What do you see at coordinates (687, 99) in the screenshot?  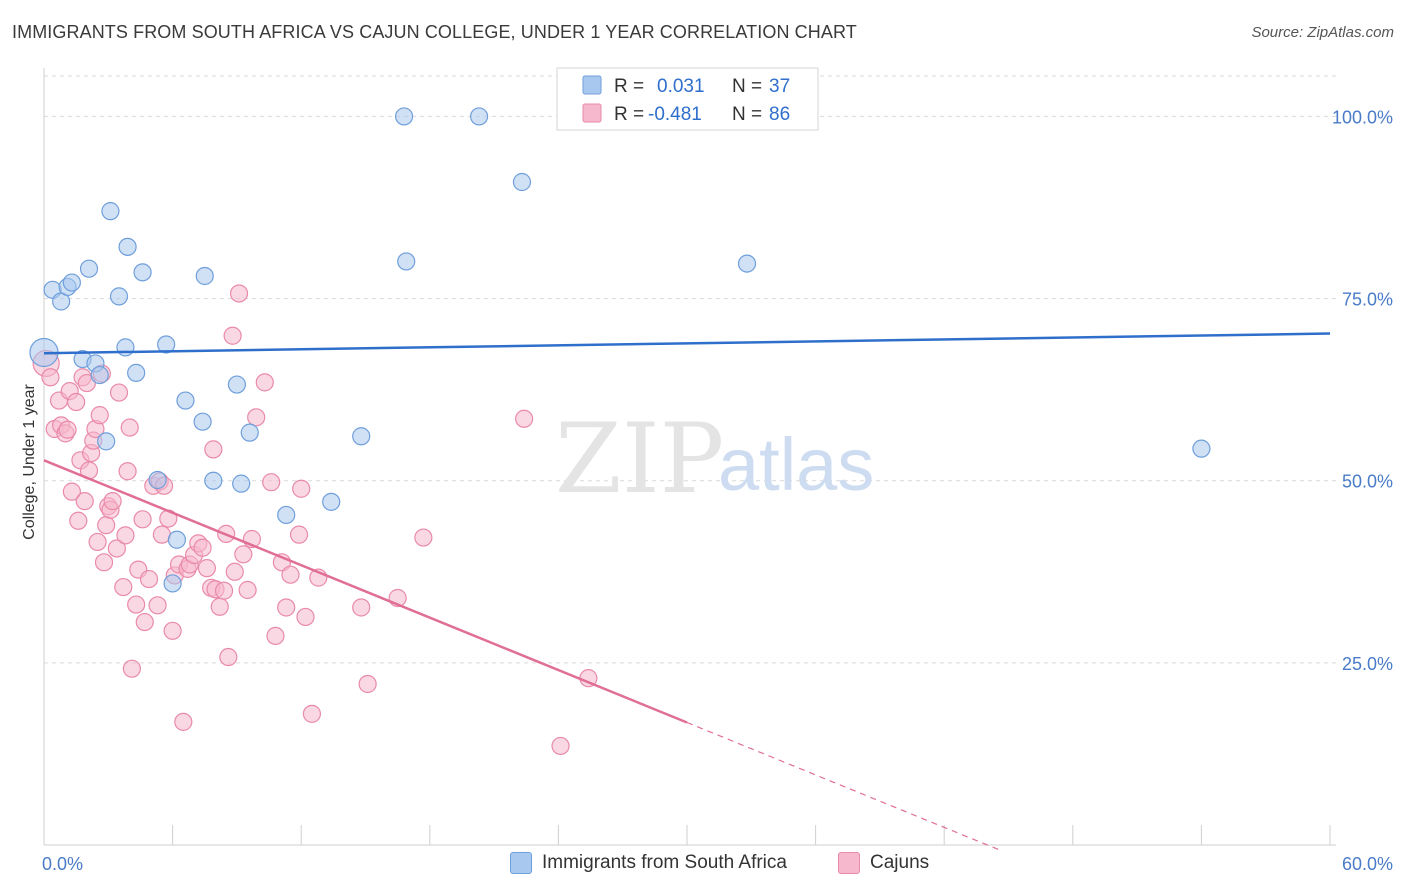 I see `stats-legend: R = 0.031 N = 37 R = -0.481 N = 86` at bounding box center [687, 99].